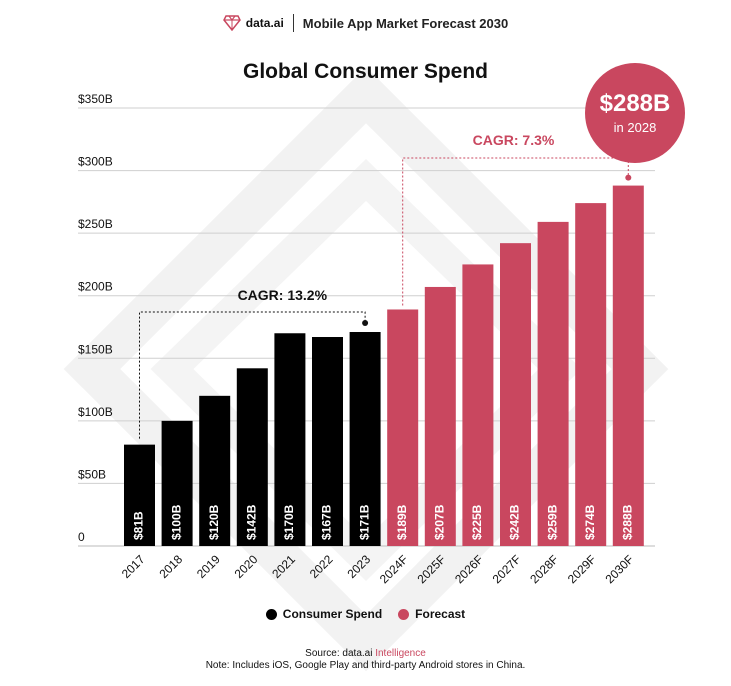 The image size is (731, 686). What do you see at coordinates (404, 614) in the screenshot?
I see `legend-swatch-forecast` at bounding box center [404, 614].